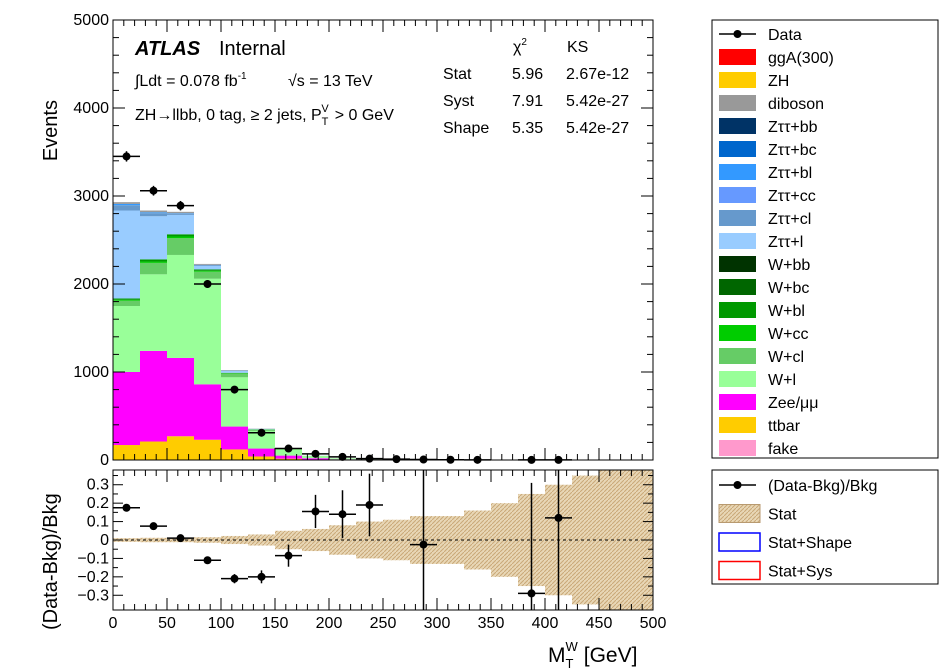 The image size is (946, 672). What do you see at coordinates (167, 623) in the screenshot?
I see `x-tick-label: 50` at bounding box center [167, 623].